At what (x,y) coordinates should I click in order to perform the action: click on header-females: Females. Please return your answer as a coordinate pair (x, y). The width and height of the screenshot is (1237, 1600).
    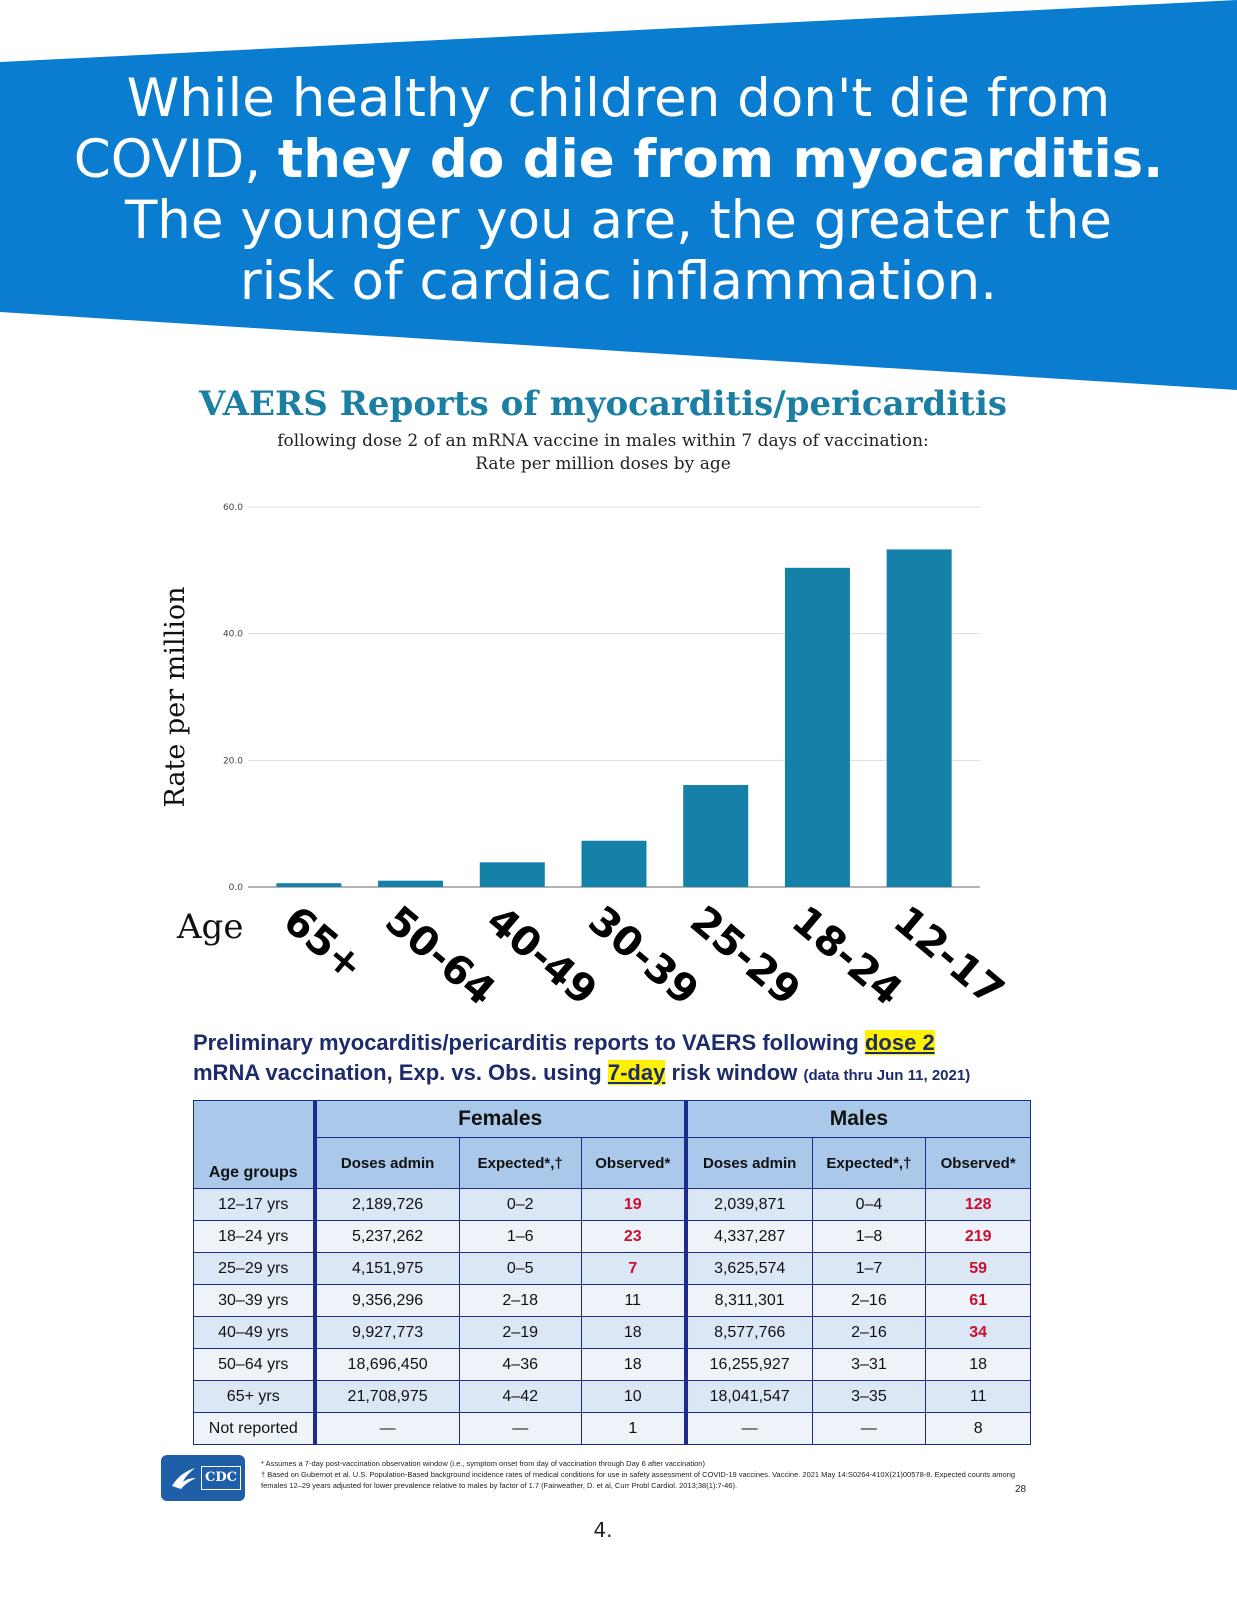
    Looking at the image, I should click on (499, 1119).